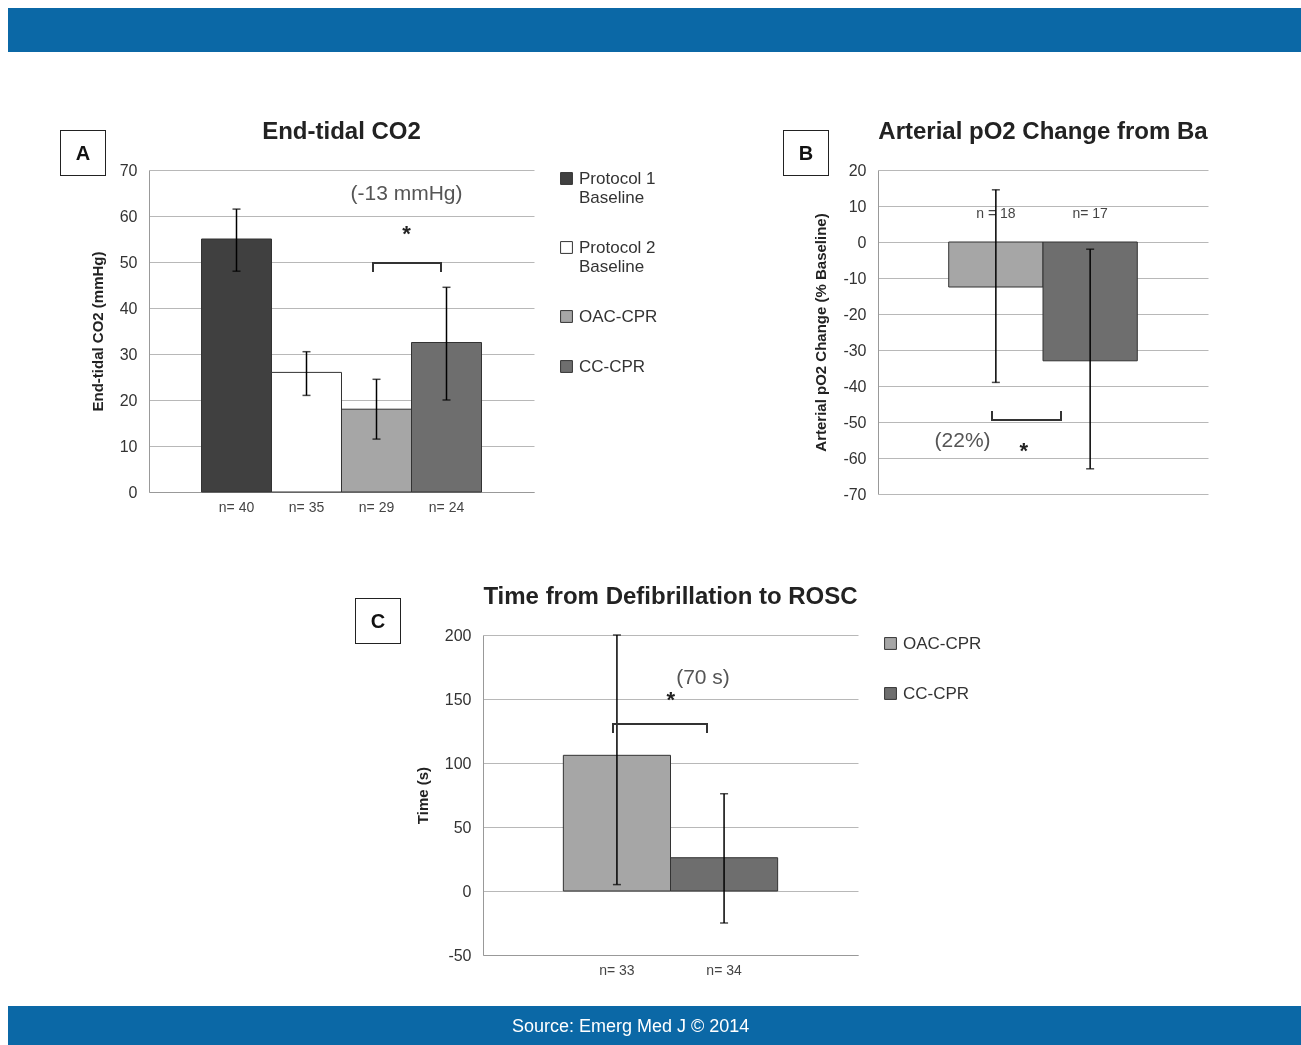  Describe the element at coordinates (458, 763) in the screenshot. I see `y-tick-label: 100` at that location.